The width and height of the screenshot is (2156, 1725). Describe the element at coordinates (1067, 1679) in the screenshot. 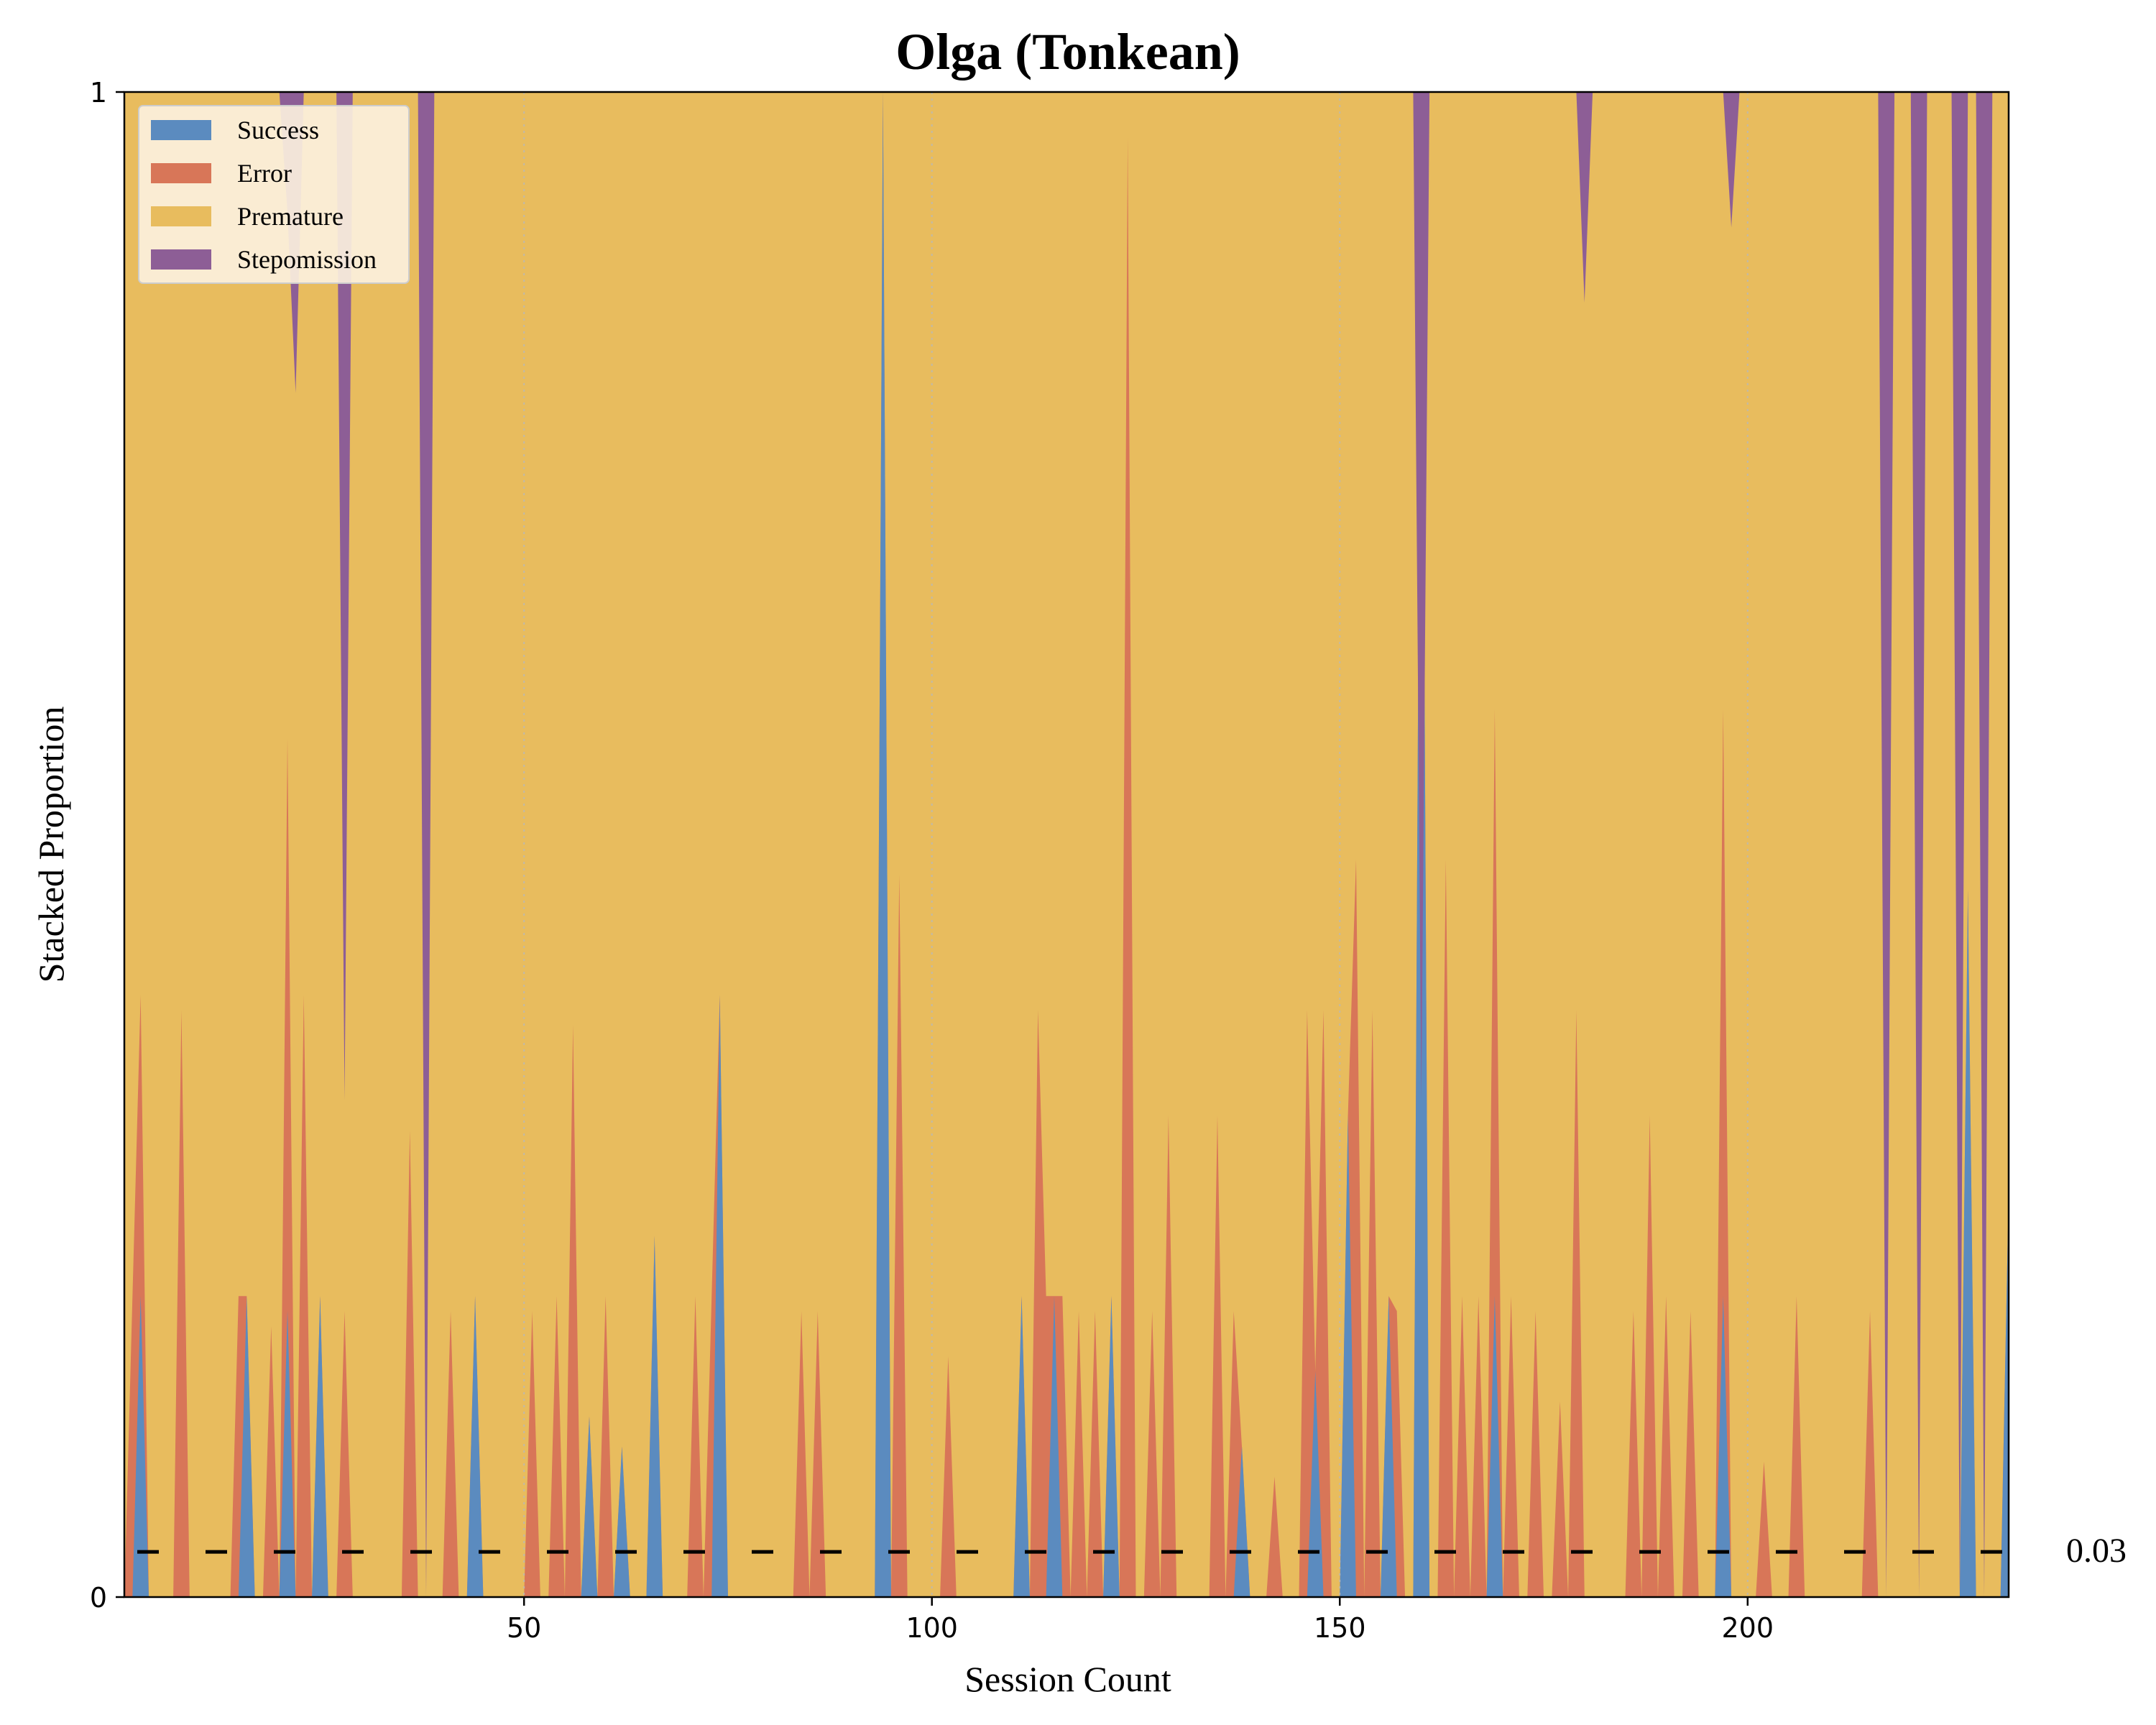

I see `x-axis-label: Session Count` at that location.